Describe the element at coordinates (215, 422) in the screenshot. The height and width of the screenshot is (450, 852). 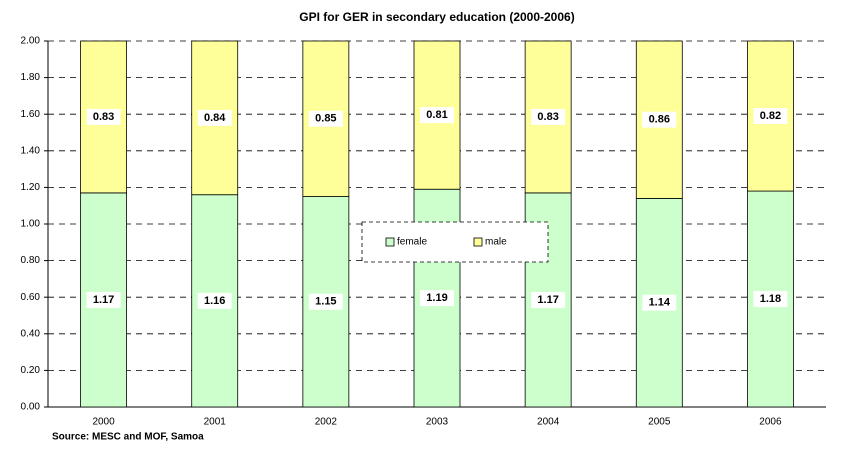
I see `x-tick-label: 2001` at that location.